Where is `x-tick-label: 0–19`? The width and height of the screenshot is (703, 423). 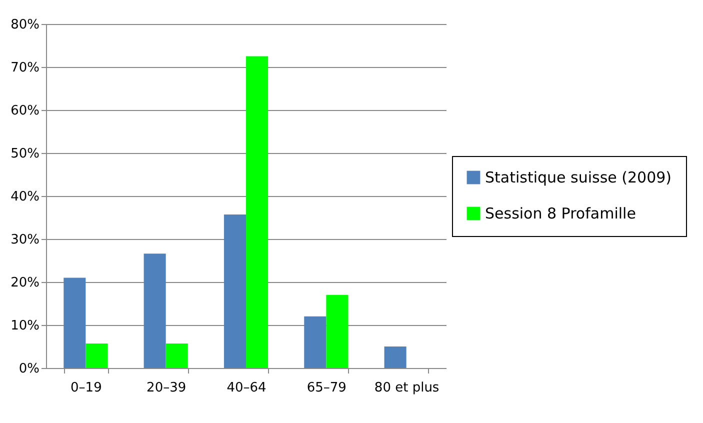 x-tick-label: 0–19 is located at coordinates (86, 388).